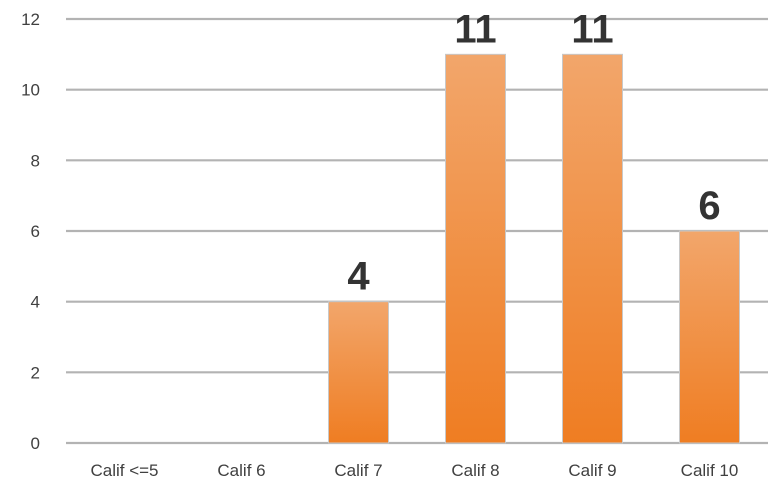 This screenshot has height=482, width=770. What do you see at coordinates (241, 470) in the screenshot?
I see `x-category-label-1: Calif 6` at bounding box center [241, 470].